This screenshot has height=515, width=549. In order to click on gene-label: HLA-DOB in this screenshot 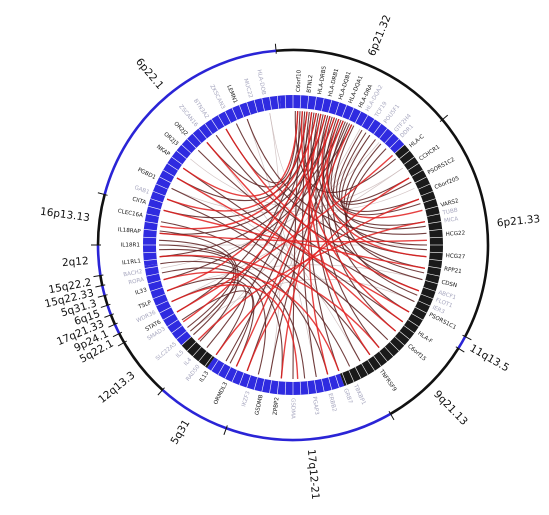, I will do `click(260, 82)`.